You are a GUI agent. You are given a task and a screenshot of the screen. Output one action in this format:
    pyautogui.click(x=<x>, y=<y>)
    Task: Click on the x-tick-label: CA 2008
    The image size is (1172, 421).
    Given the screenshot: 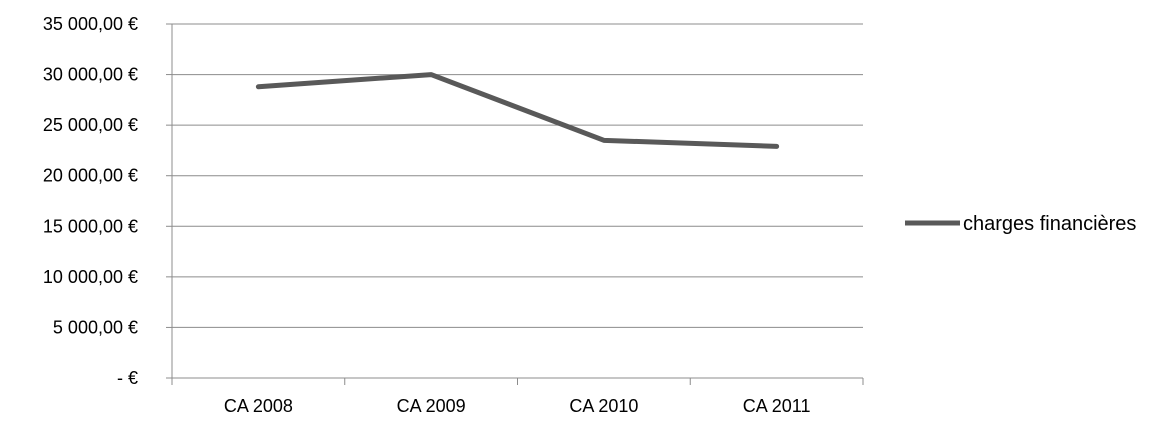 What is the action you would take?
    pyautogui.click(x=258, y=406)
    